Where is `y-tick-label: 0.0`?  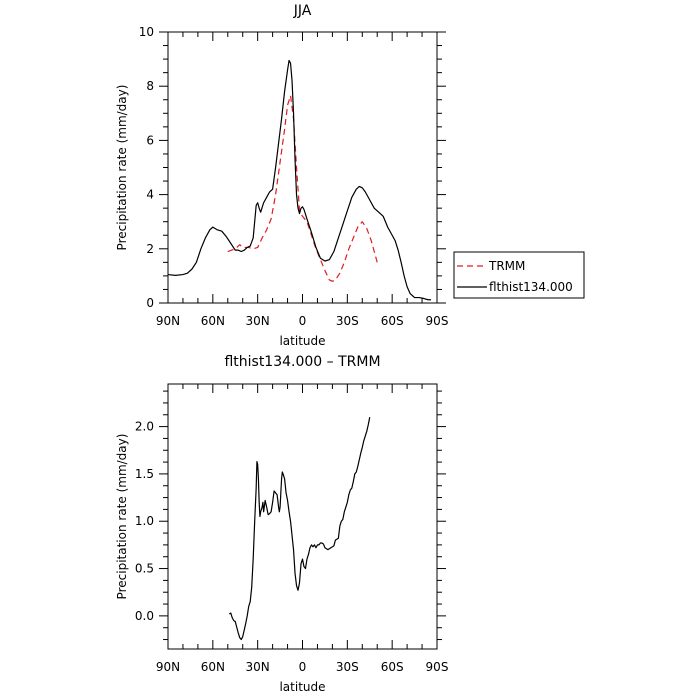 y-tick-label: 0.0 is located at coordinates (144, 616).